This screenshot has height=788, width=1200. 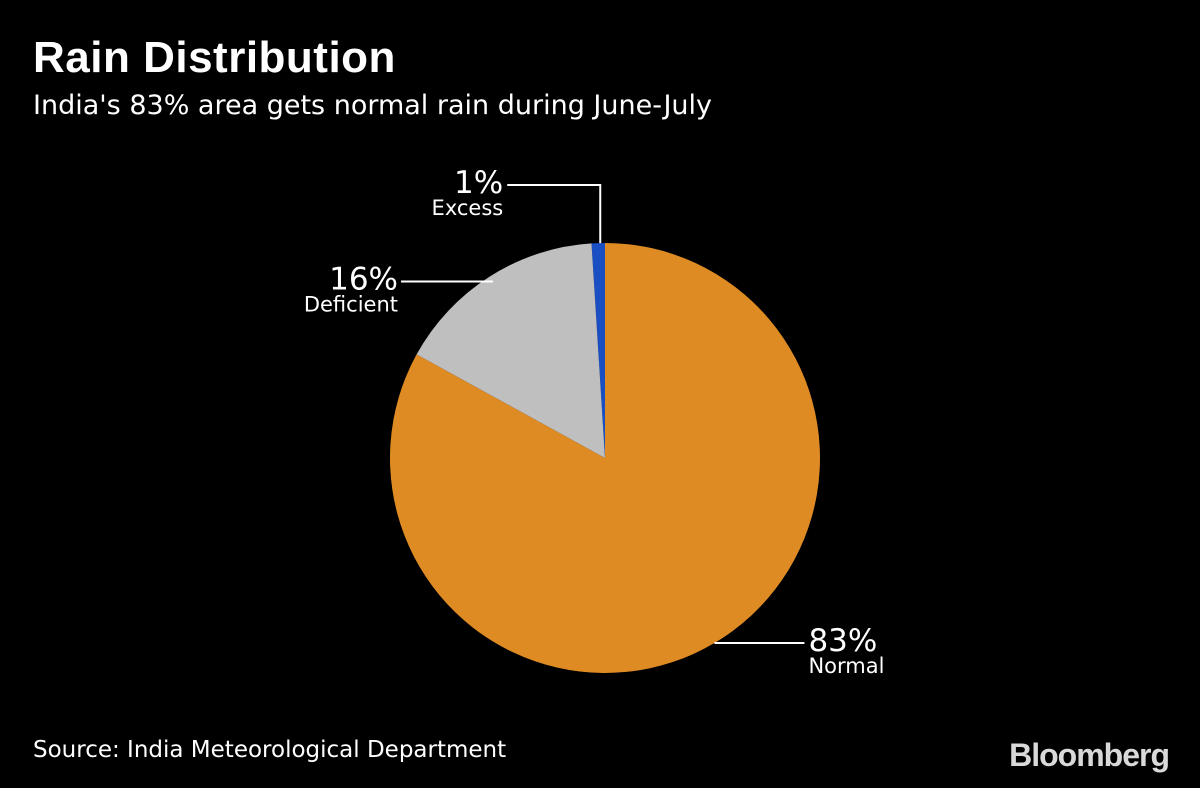 What do you see at coordinates (478, 183) in the screenshot?
I see `slice-value-excess: 1%` at bounding box center [478, 183].